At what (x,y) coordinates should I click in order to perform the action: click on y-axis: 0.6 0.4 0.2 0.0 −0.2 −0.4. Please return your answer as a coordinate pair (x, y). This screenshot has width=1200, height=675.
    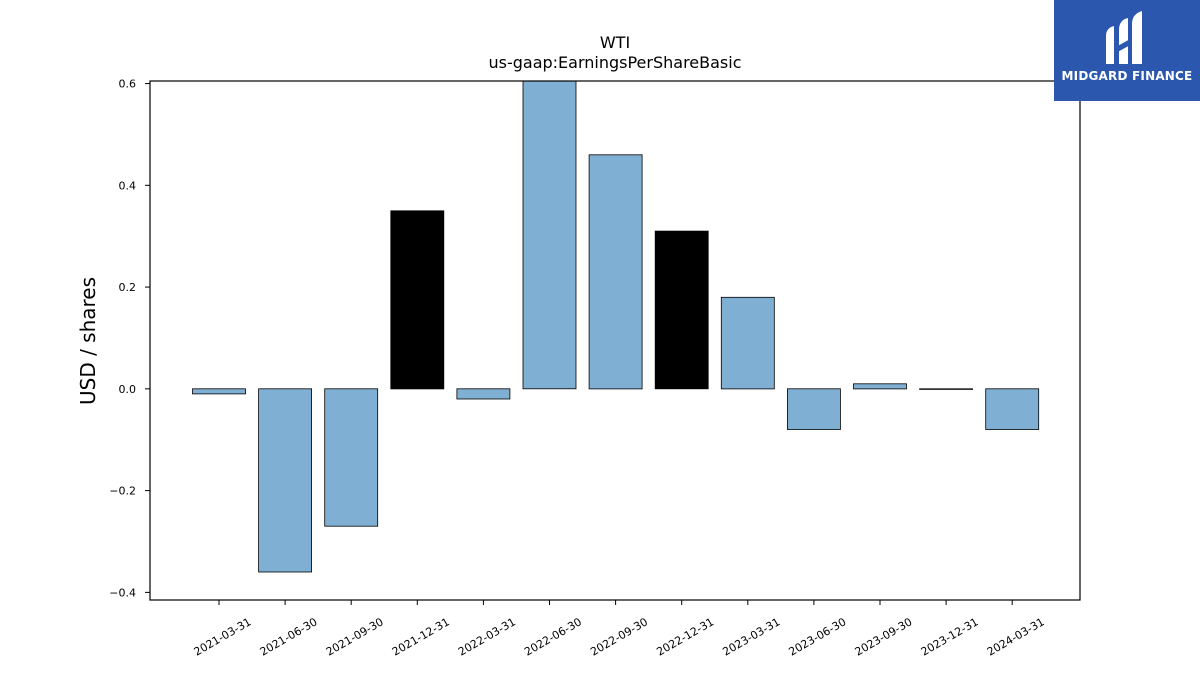
    Looking at the image, I should click on (129, 338).